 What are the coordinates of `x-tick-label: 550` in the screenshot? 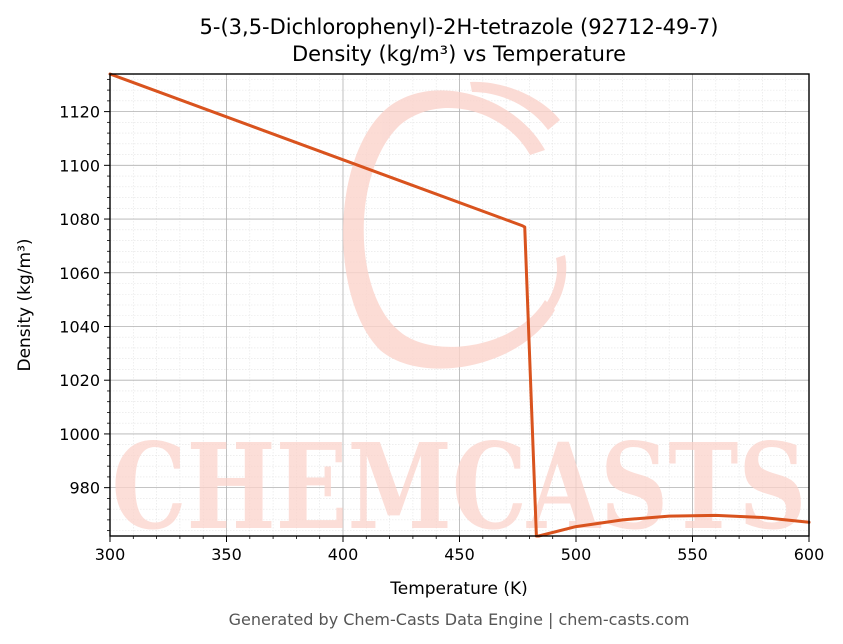 It's located at (692, 554).